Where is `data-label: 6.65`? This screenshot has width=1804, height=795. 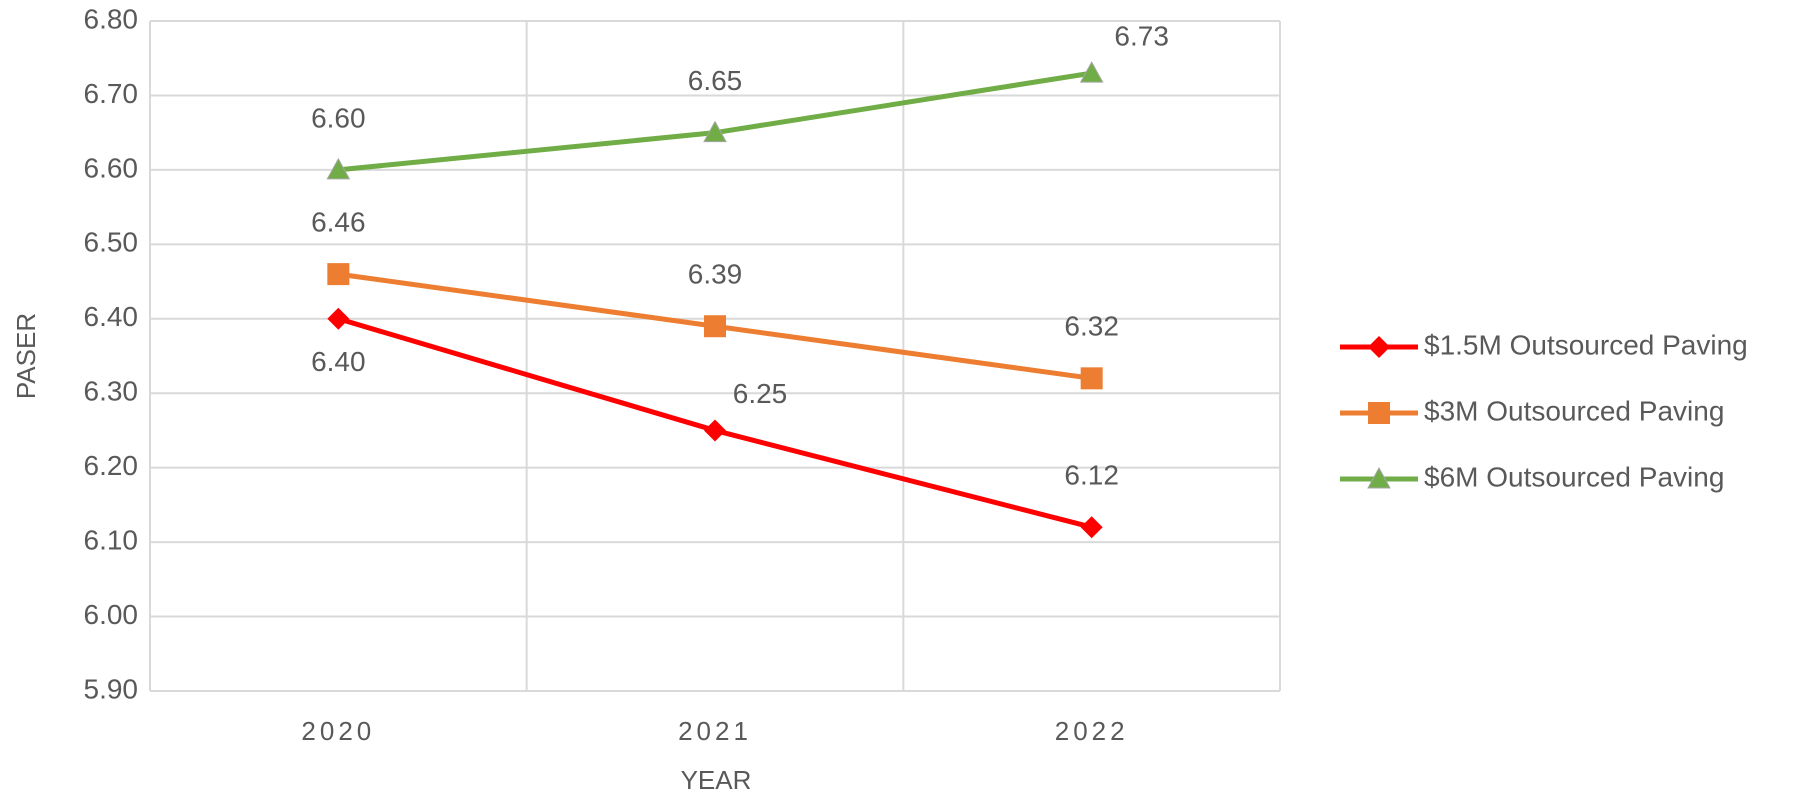
data-label: 6.65 is located at coordinates (715, 80).